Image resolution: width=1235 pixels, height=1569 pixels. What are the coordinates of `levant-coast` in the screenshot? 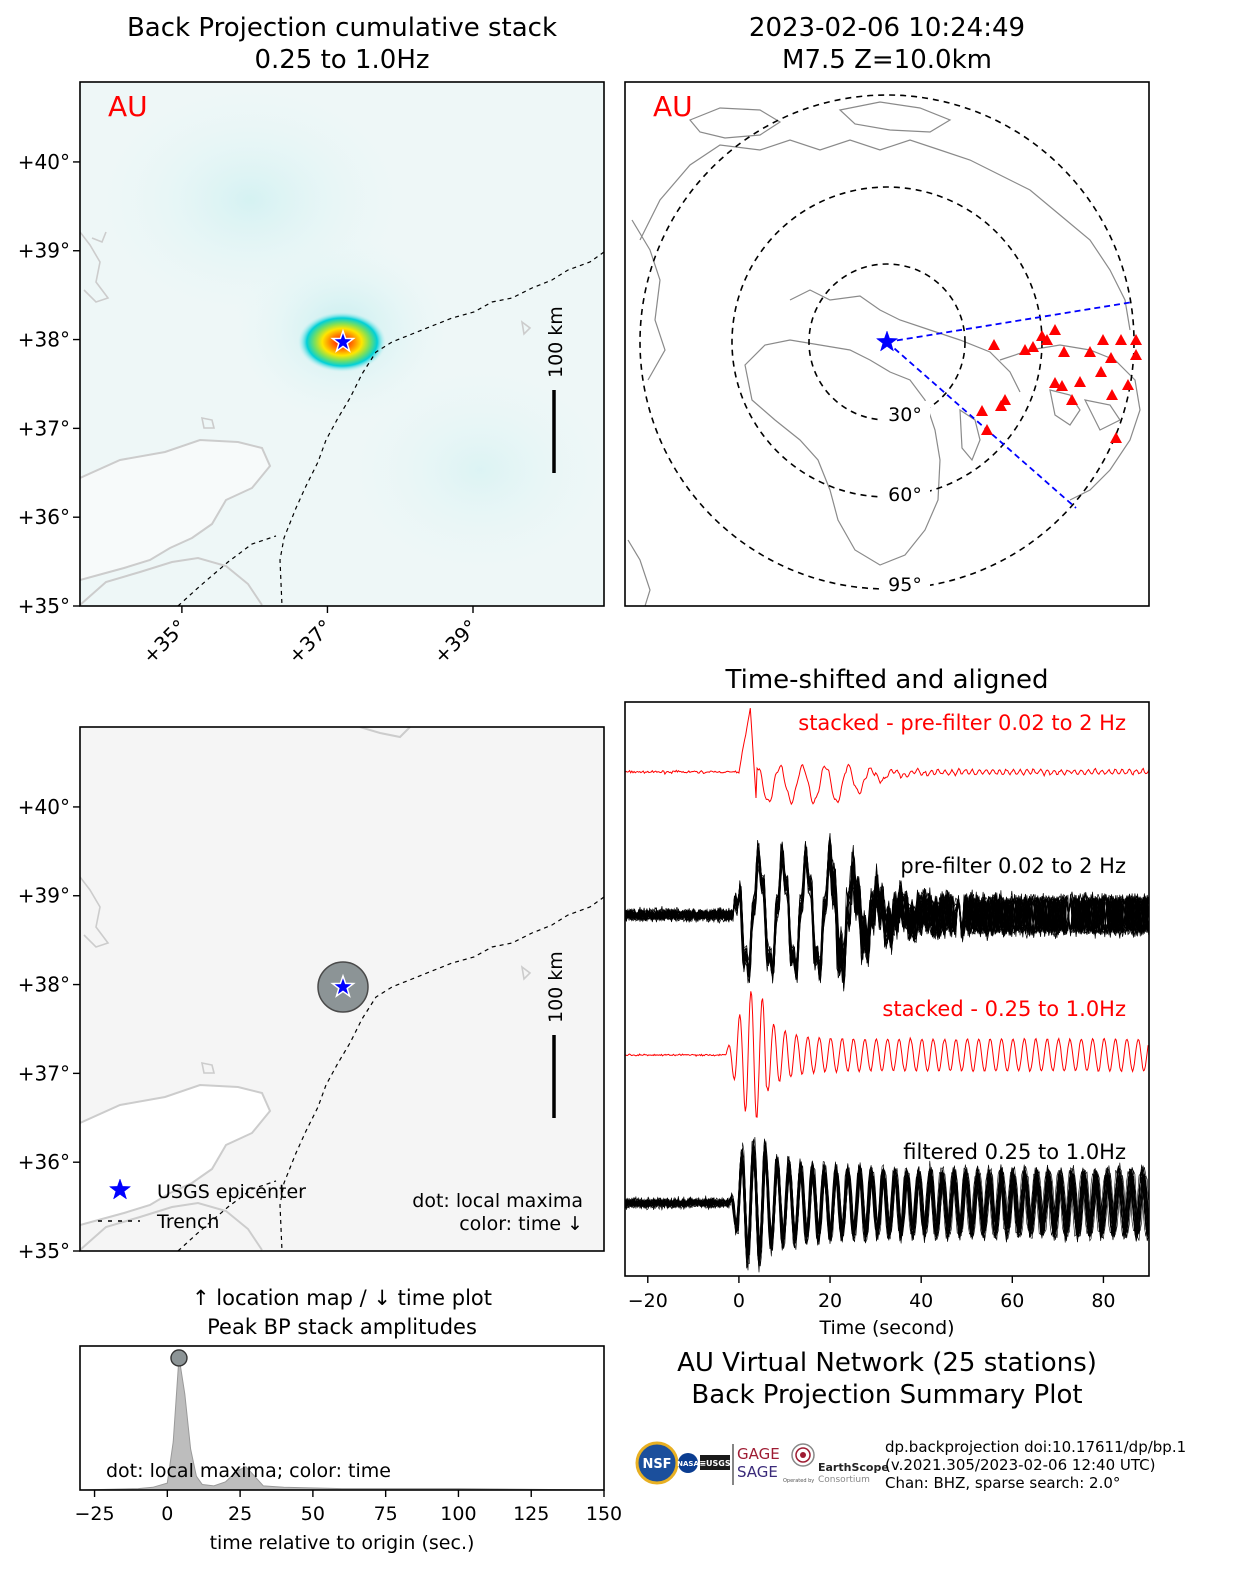 It's located at (171, 581).